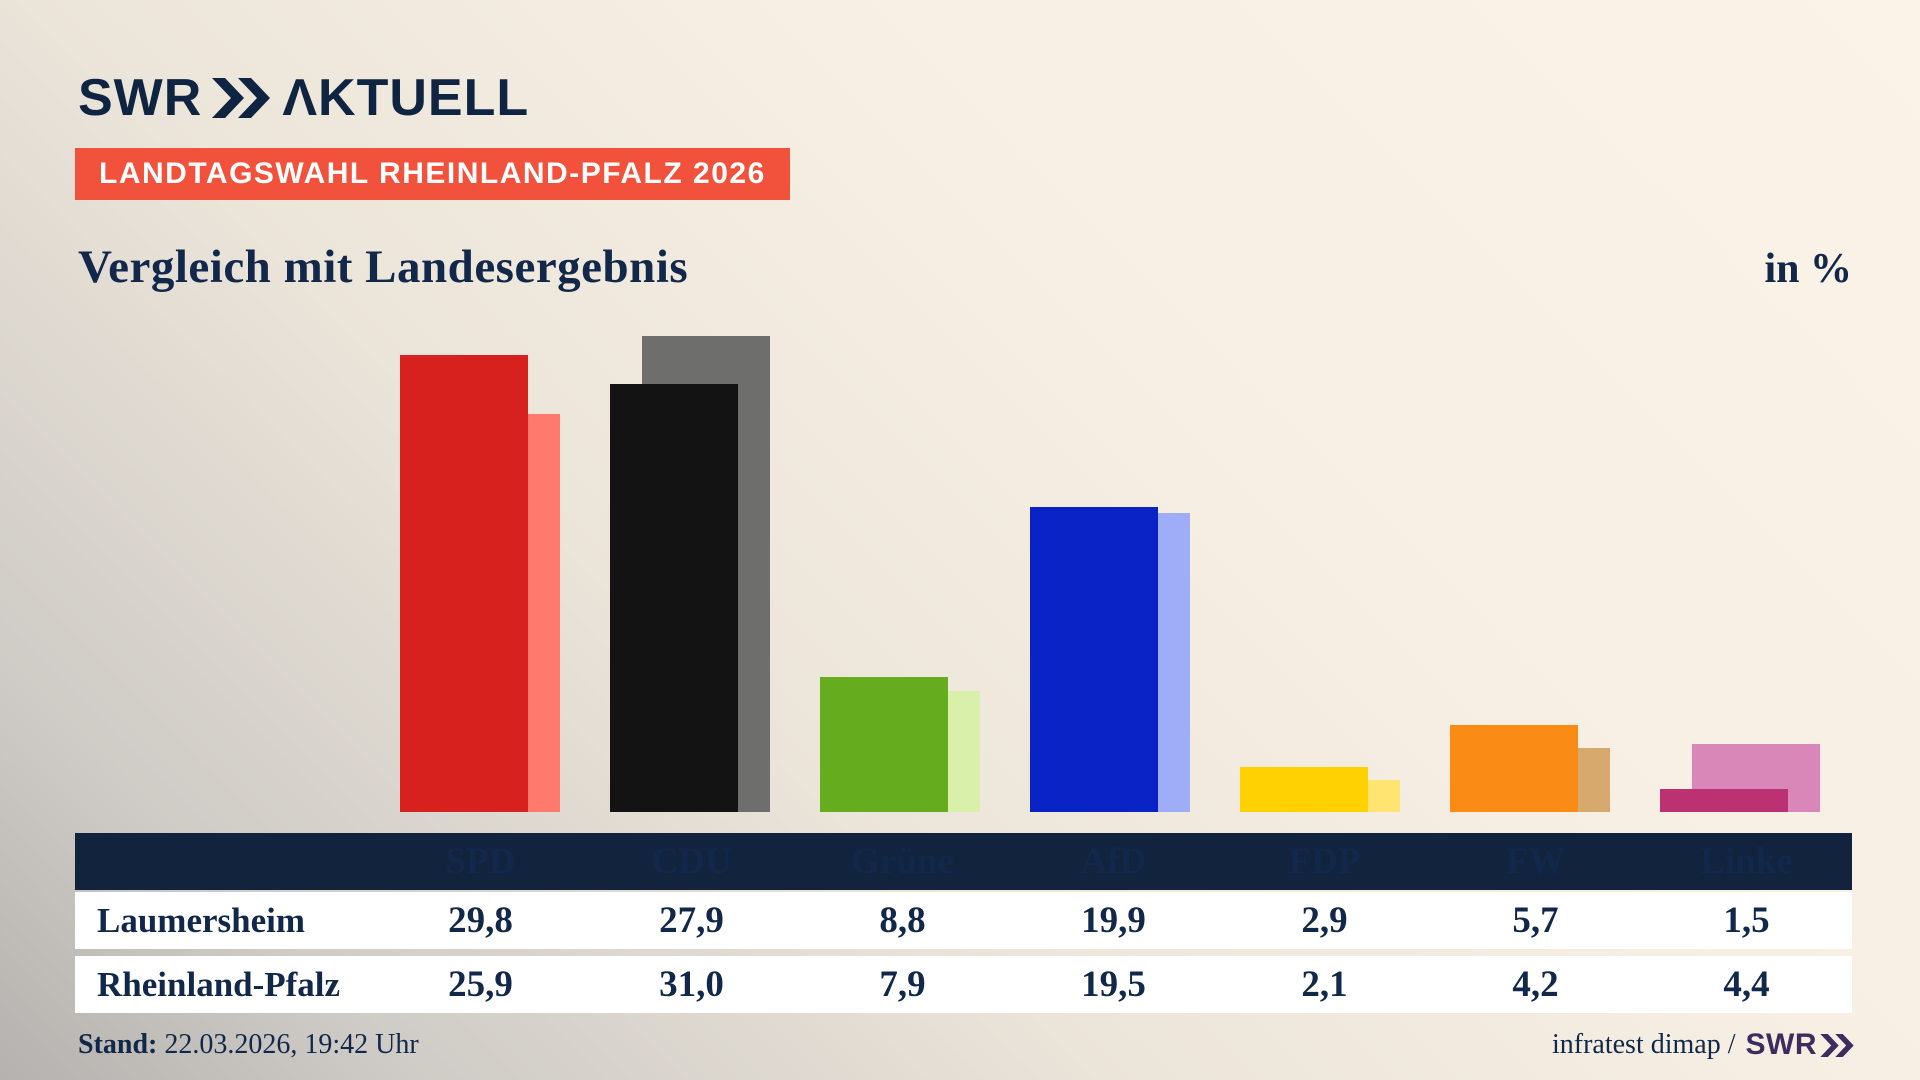 The image size is (1920, 1080). I want to click on column-header-fw: FW, so click(1535, 861).